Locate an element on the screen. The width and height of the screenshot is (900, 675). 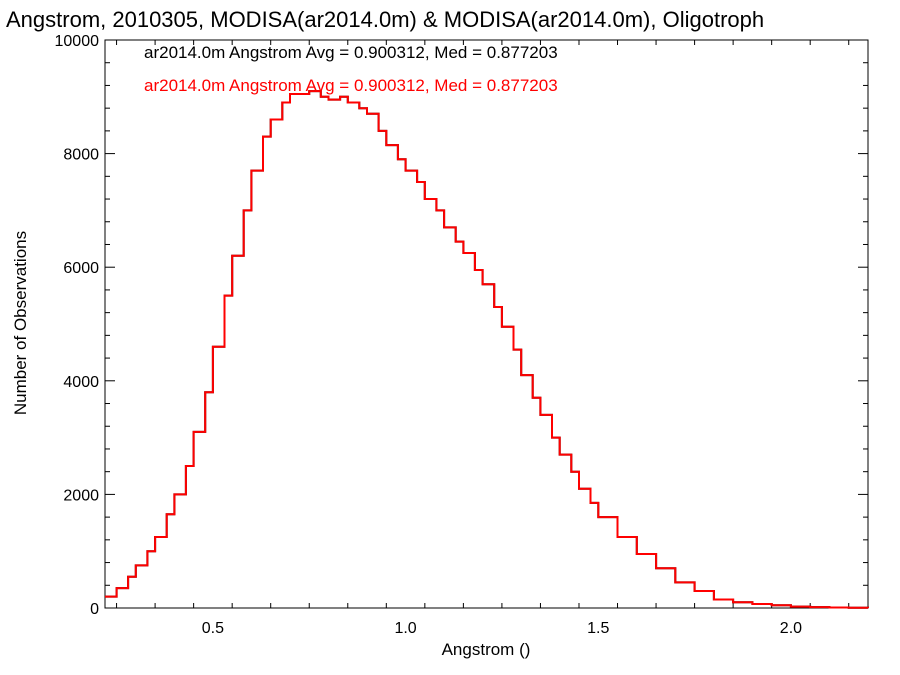
y-tick-label: 0 is located at coordinates (94, 609).